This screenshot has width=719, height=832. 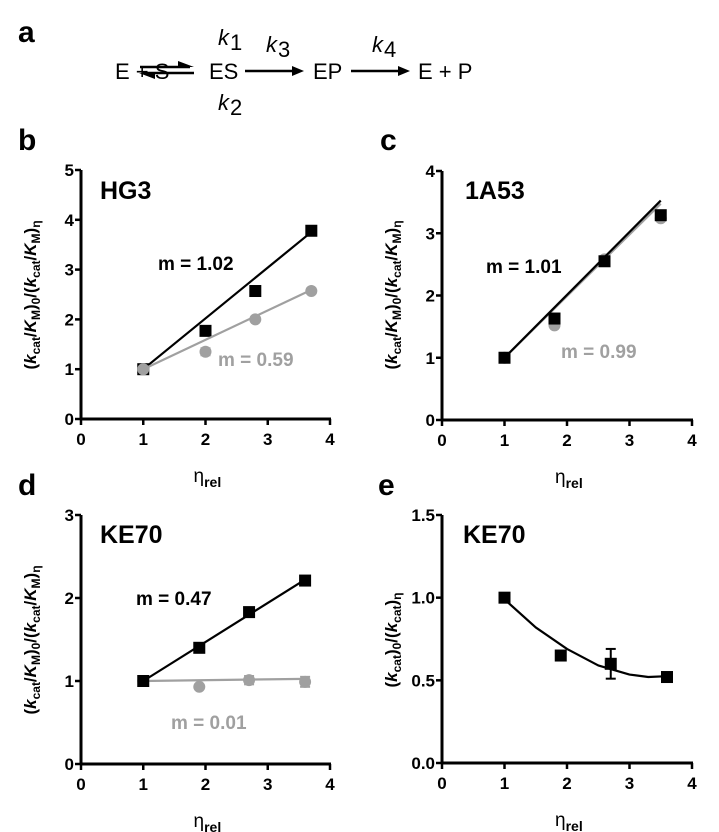 I want to click on fit-line-black, so click(x=227, y=301).